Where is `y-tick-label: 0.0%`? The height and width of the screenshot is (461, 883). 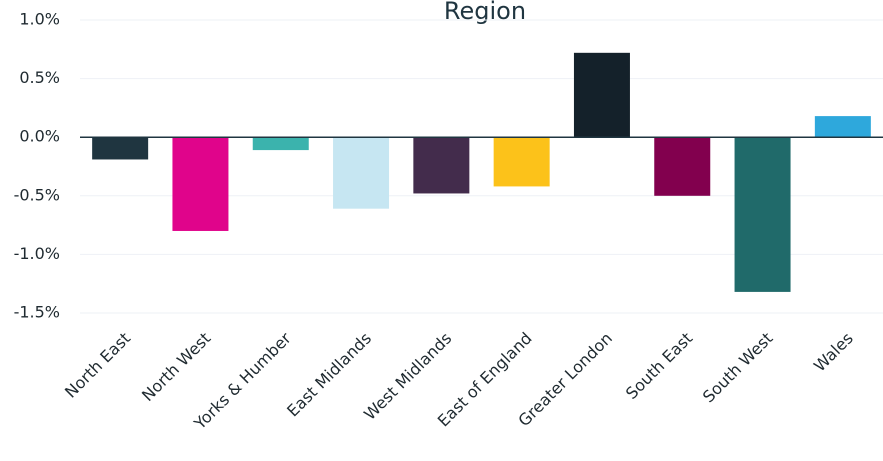
y-tick-label: 0.0% is located at coordinates (39, 136).